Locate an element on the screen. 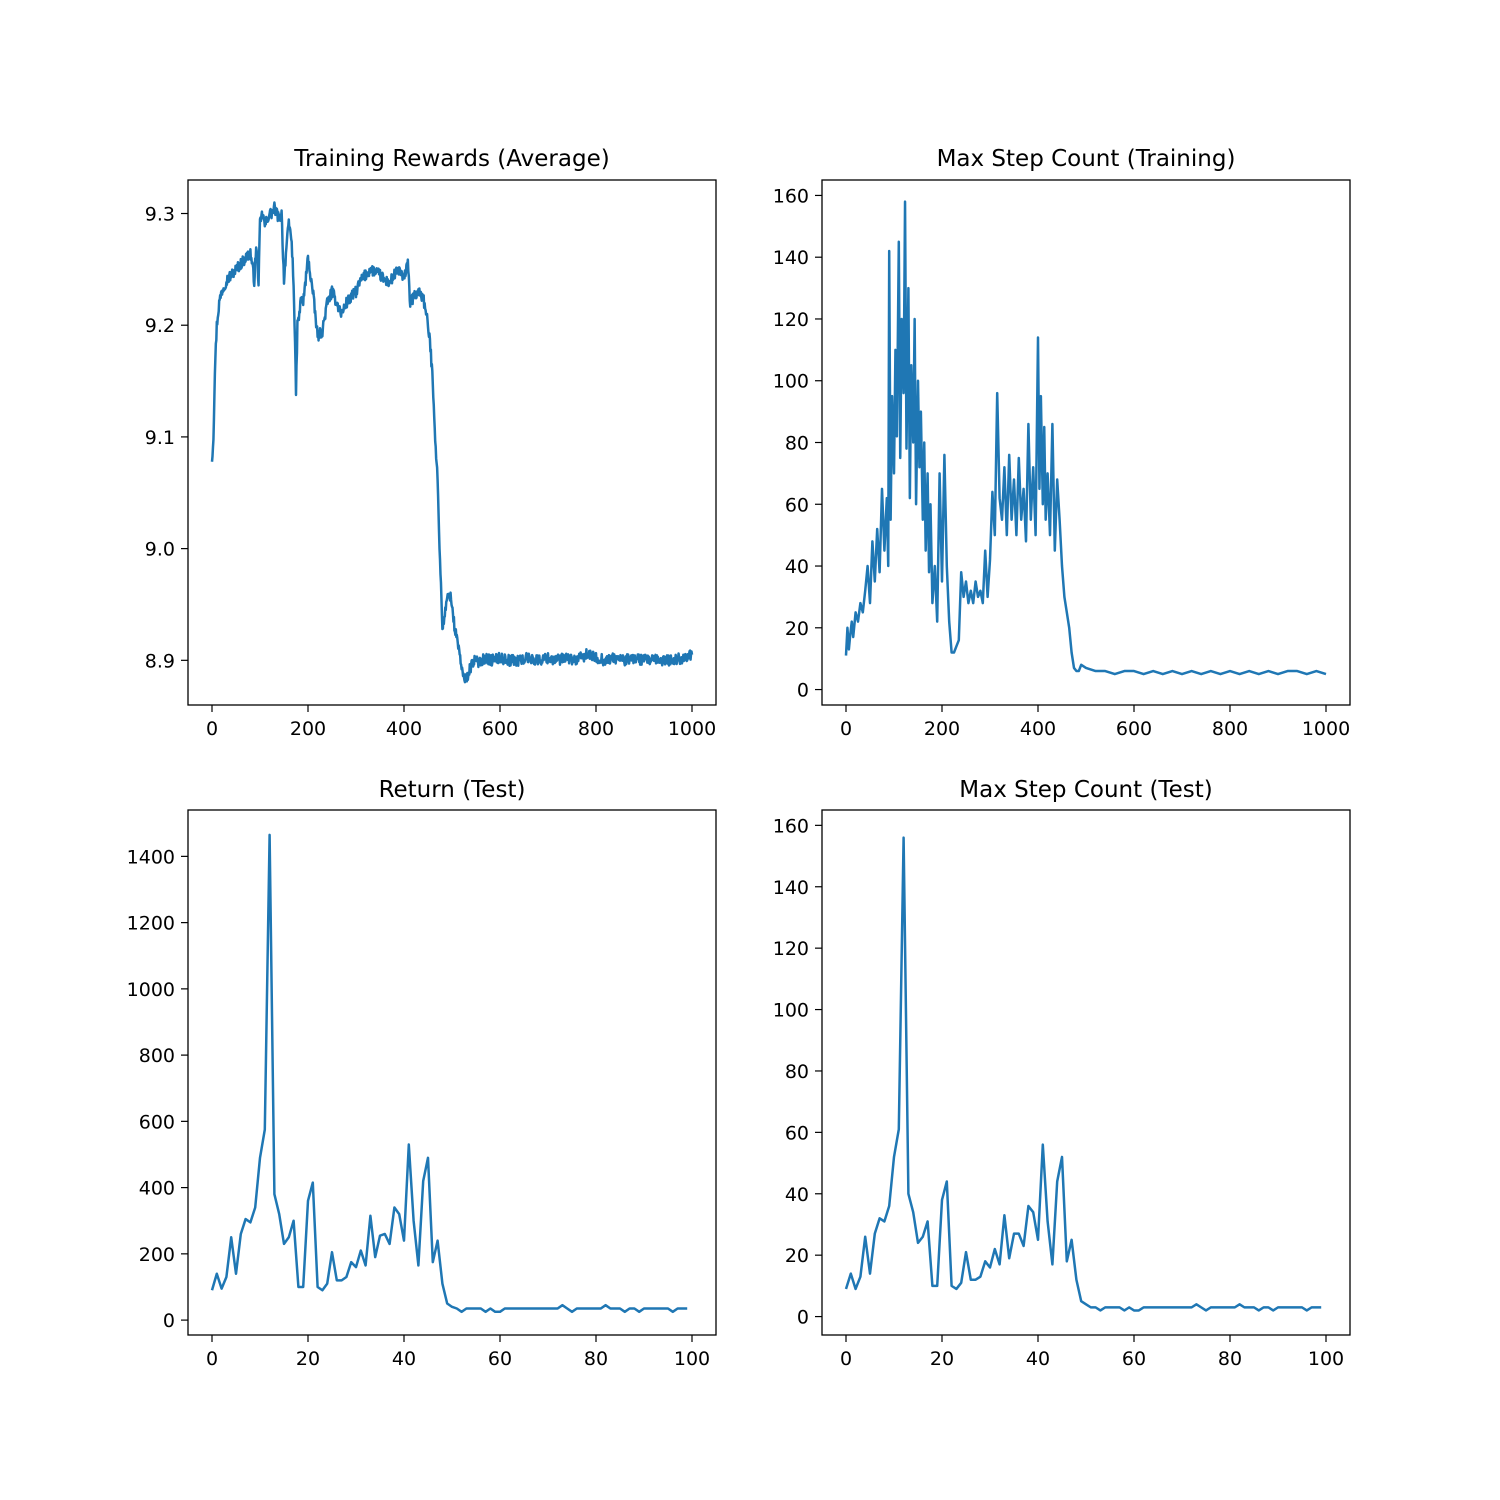 The width and height of the screenshot is (1500, 1500). y-tick-label: 600 is located at coordinates (157, 1122).